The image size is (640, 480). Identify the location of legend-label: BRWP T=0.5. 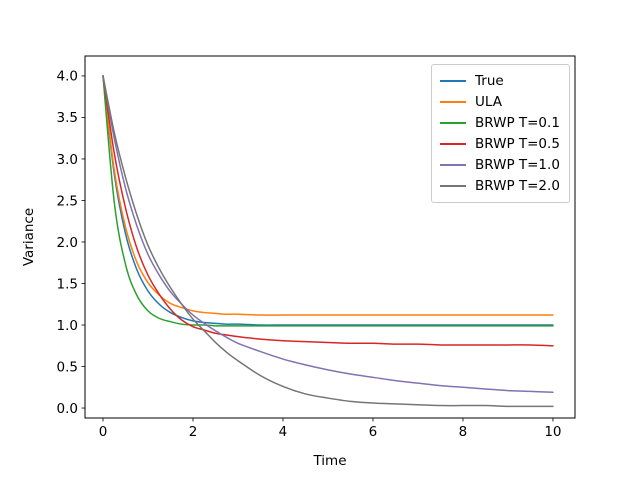
(517, 143).